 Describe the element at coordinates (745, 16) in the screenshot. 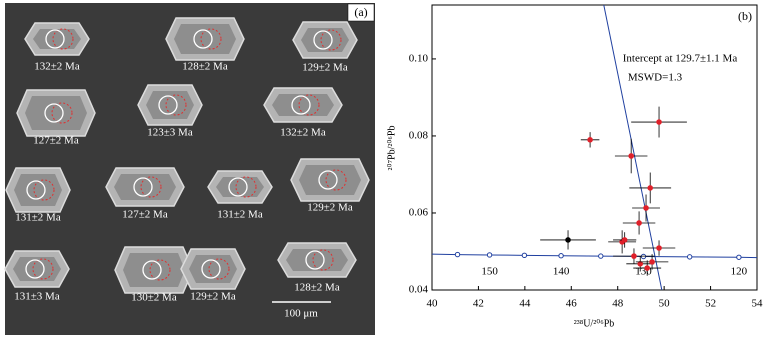

I see `panel-label: (b)` at that location.